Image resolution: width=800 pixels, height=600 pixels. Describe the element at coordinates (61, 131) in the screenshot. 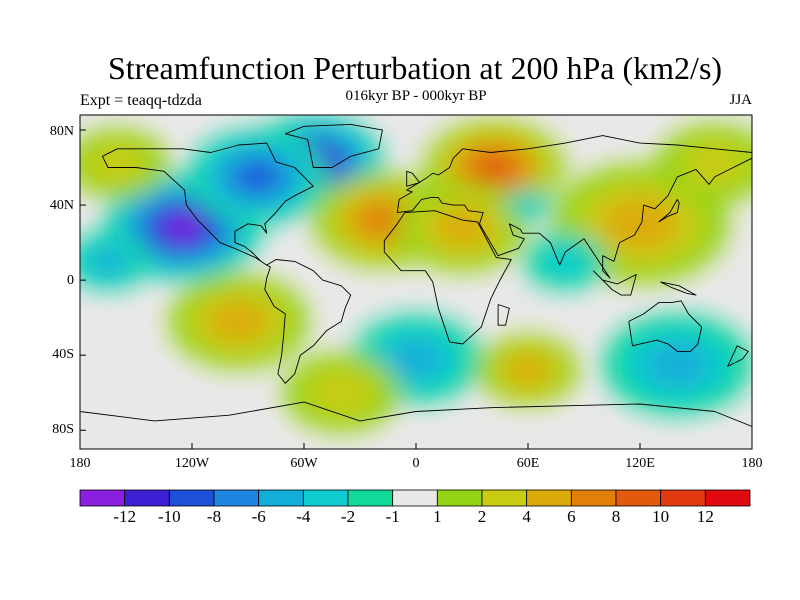

I see `lat-tick-80n: 80N` at that location.